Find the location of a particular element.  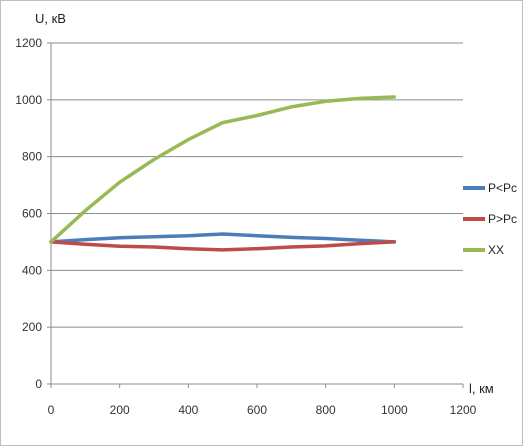

x-tick-labels: 0 200 400 600 800 1000 1200 is located at coordinates (262, 410).